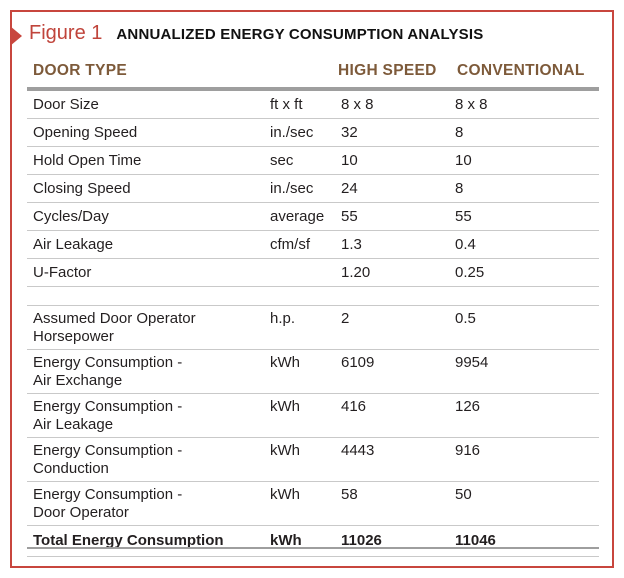 Image resolution: width=624 pixels, height=578 pixels. What do you see at coordinates (524, 541) in the screenshot?
I see `total-conventional: 11046` at bounding box center [524, 541].